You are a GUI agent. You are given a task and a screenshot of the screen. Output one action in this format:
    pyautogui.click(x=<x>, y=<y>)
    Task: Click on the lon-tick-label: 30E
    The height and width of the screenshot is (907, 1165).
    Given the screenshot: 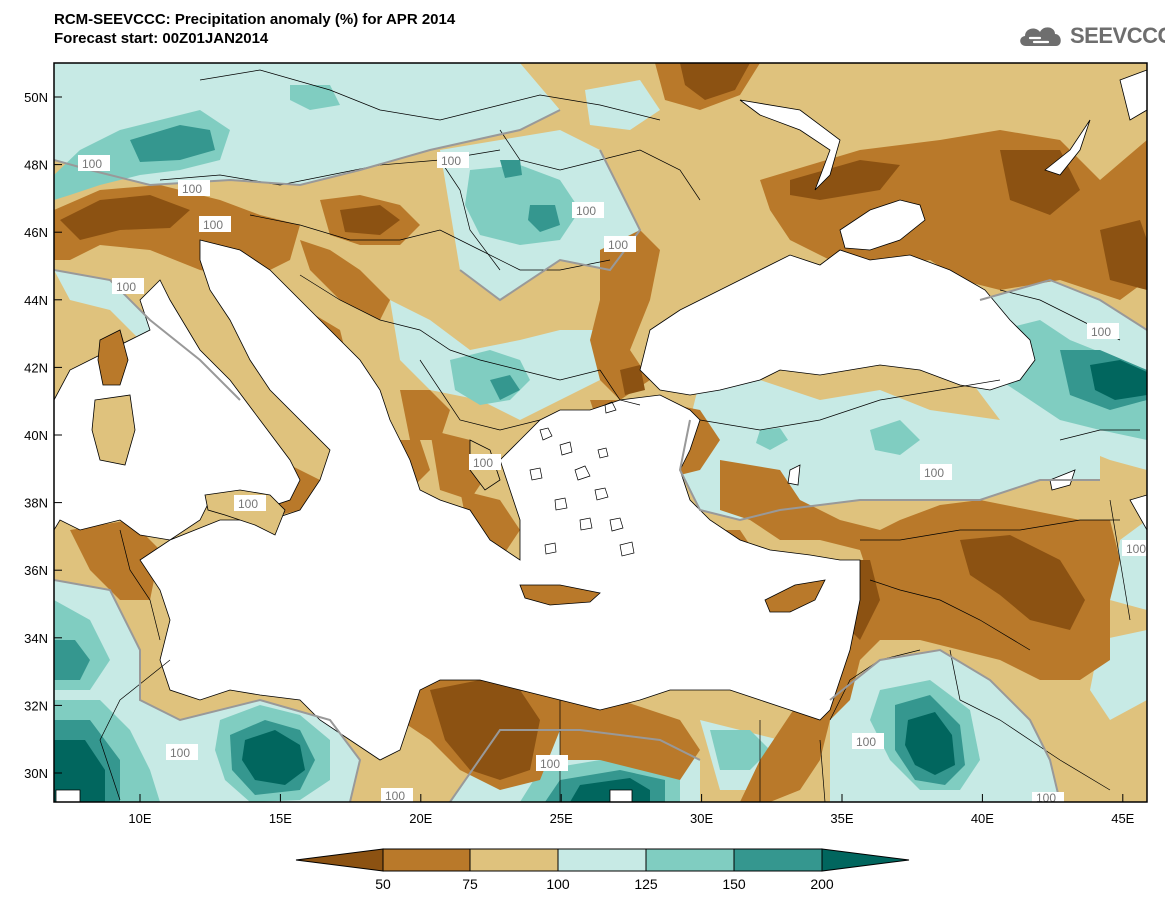 What is the action you would take?
    pyautogui.click(x=701, y=818)
    